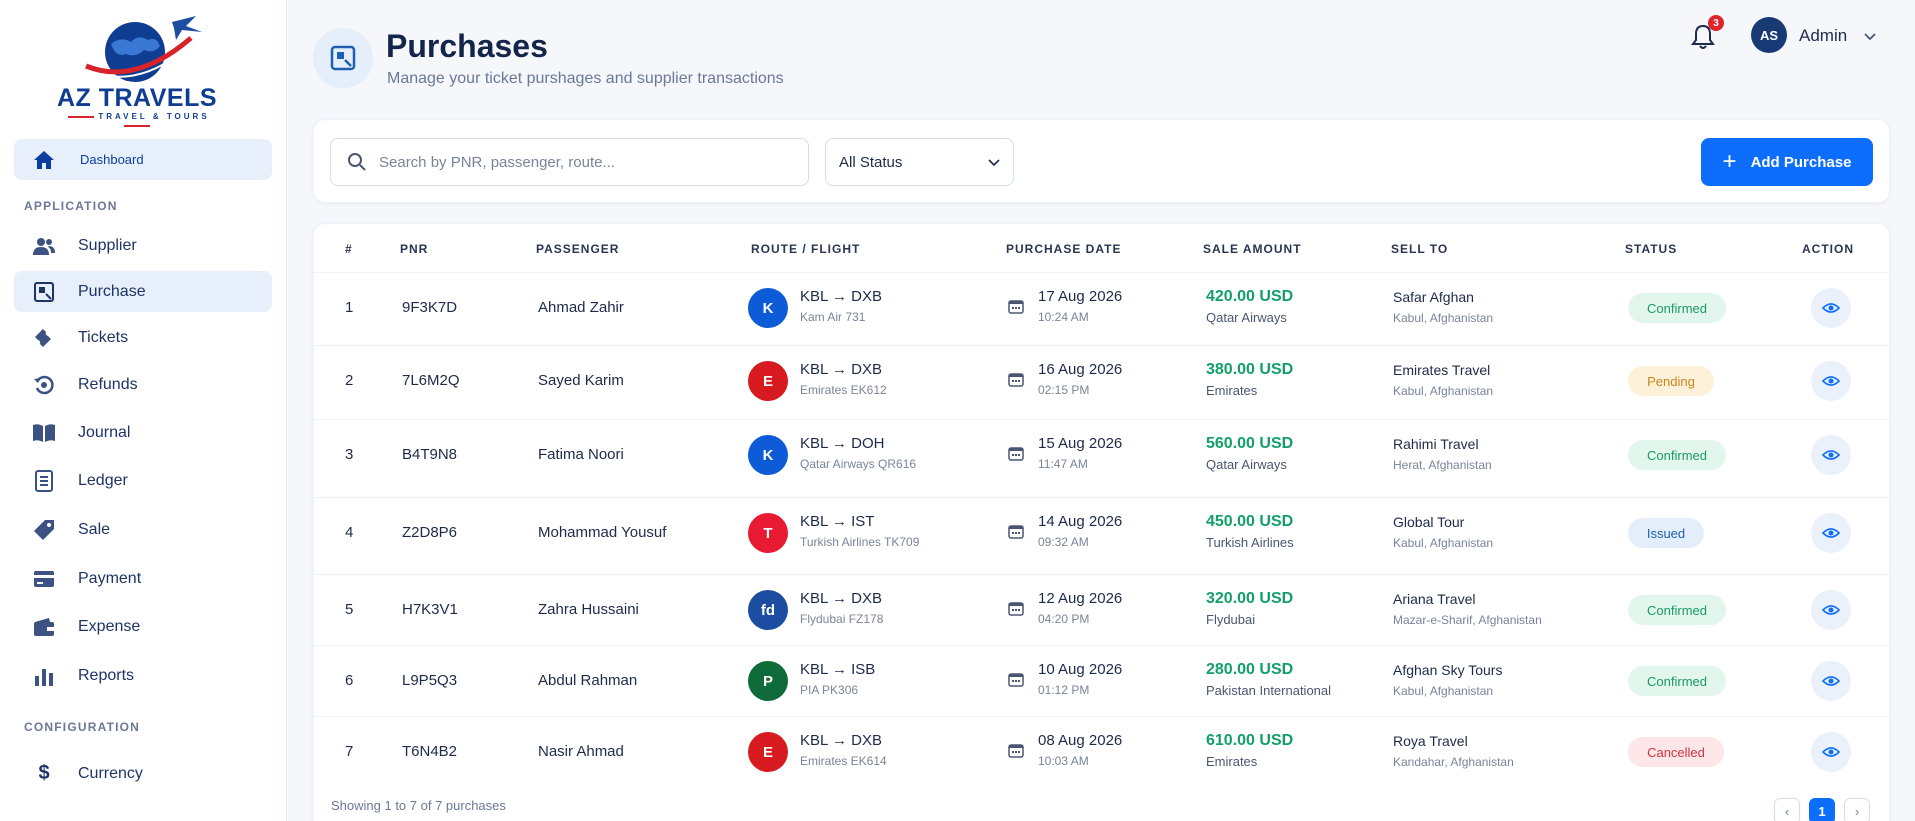 This screenshot has width=1915, height=821. I want to click on sidebar-item-dashboard: Dashboard, so click(143, 159).